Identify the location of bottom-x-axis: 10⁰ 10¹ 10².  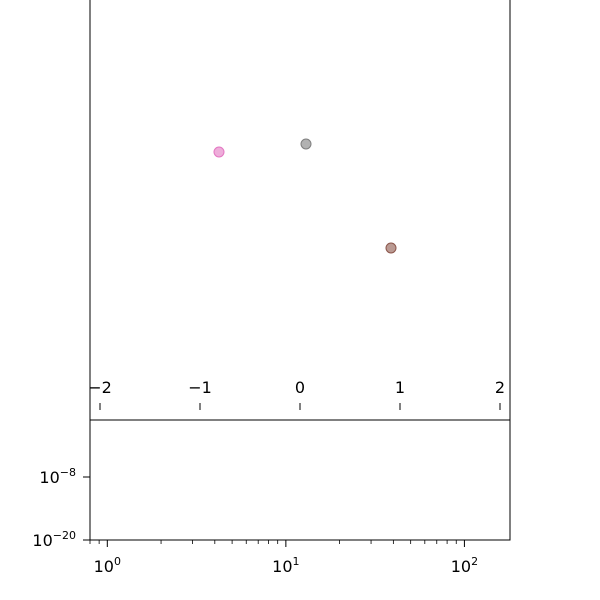
(283, 558).